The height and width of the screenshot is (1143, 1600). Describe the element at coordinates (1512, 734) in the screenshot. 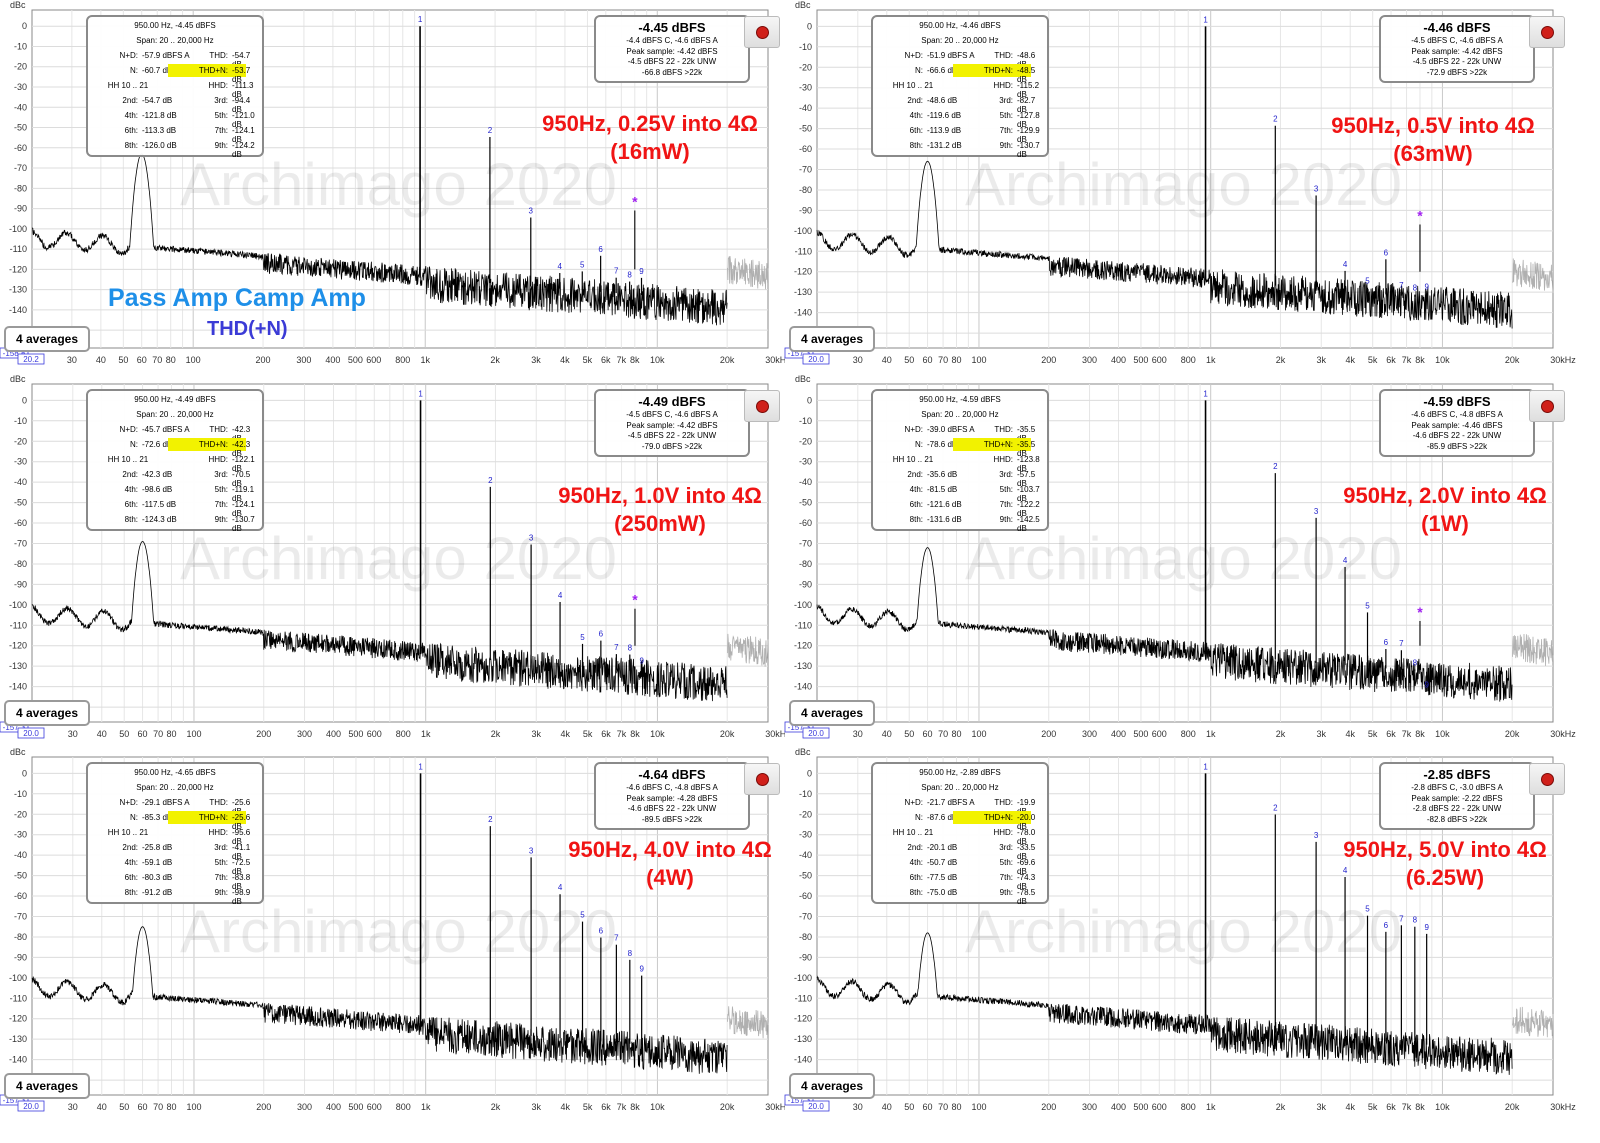

I see `x-tick-label: 20k` at that location.